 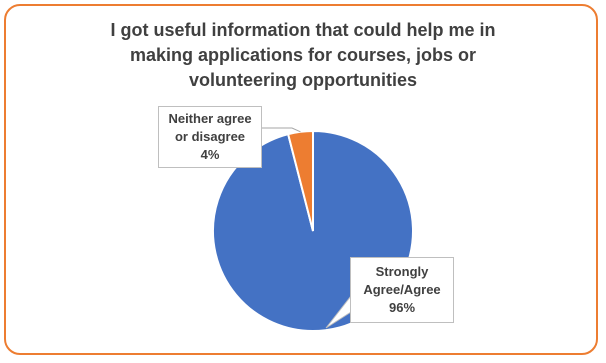 What do you see at coordinates (303, 80) in the screenshot?
I see `chart-title-line-3: volunteering opportunities` at bounding box center [303, 80].